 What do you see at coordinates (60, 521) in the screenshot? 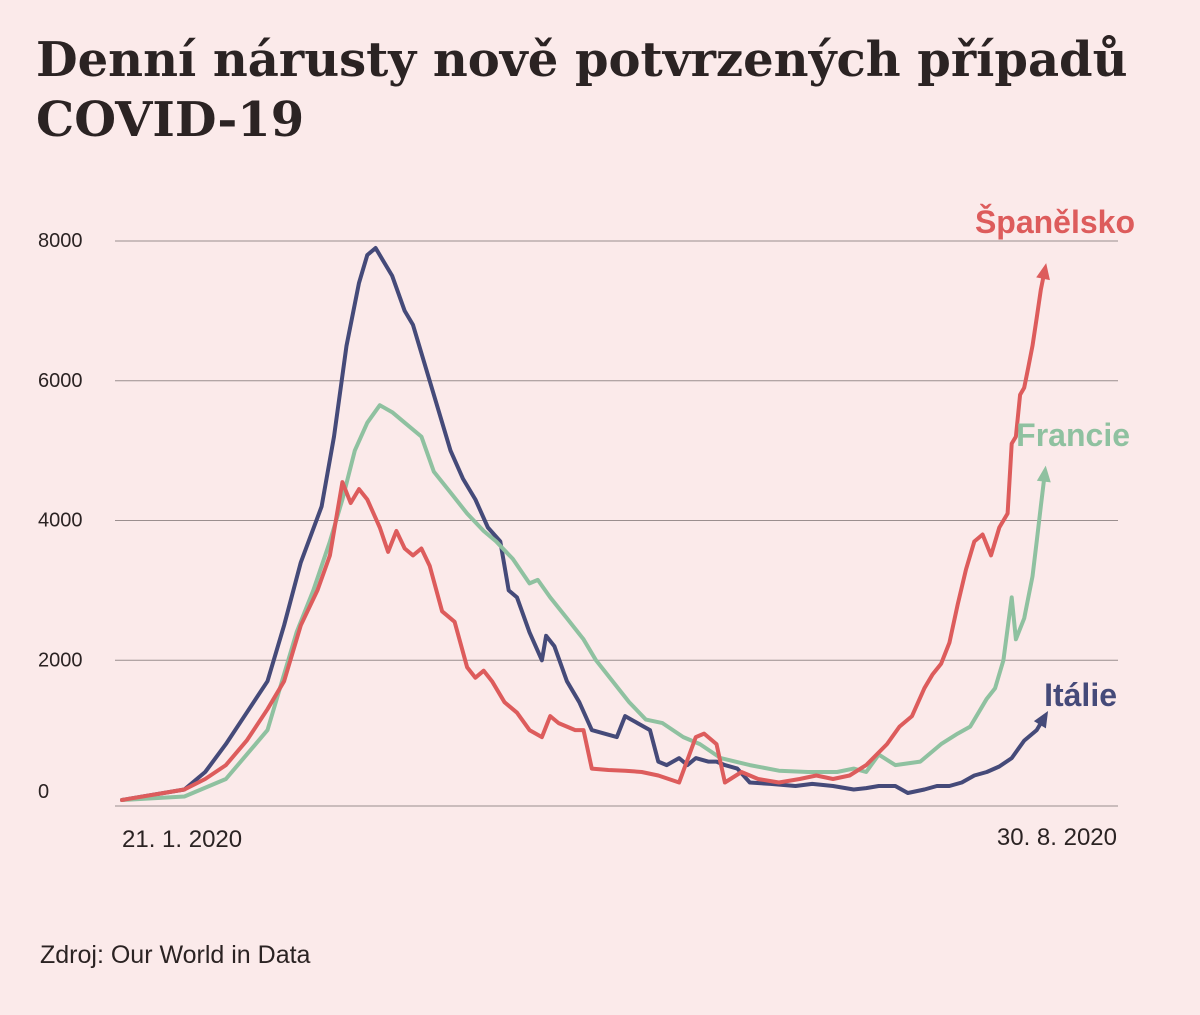
I see `y-tick-label: 4000` at bounding box center [60, 521].